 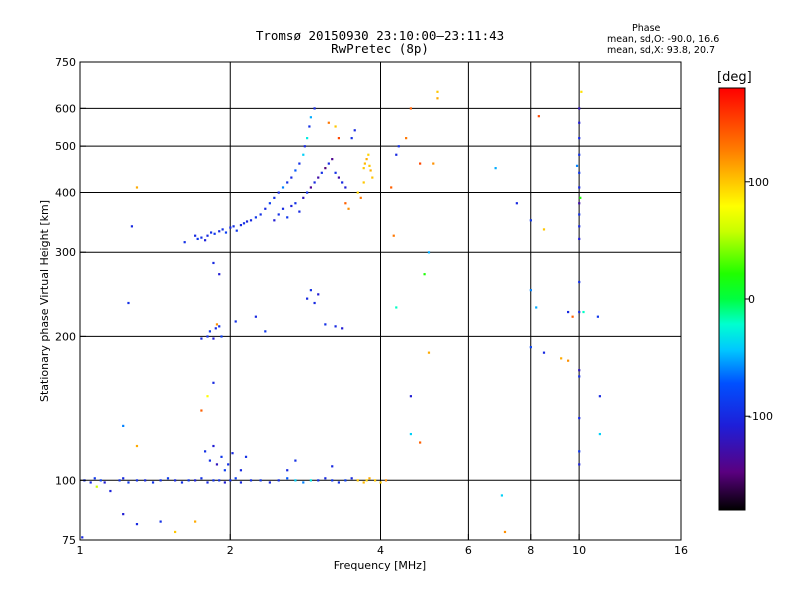 What do you see at coordinates (732, 299) in the screenshot?
I see `colorbar` at bounding box center [732, 299].